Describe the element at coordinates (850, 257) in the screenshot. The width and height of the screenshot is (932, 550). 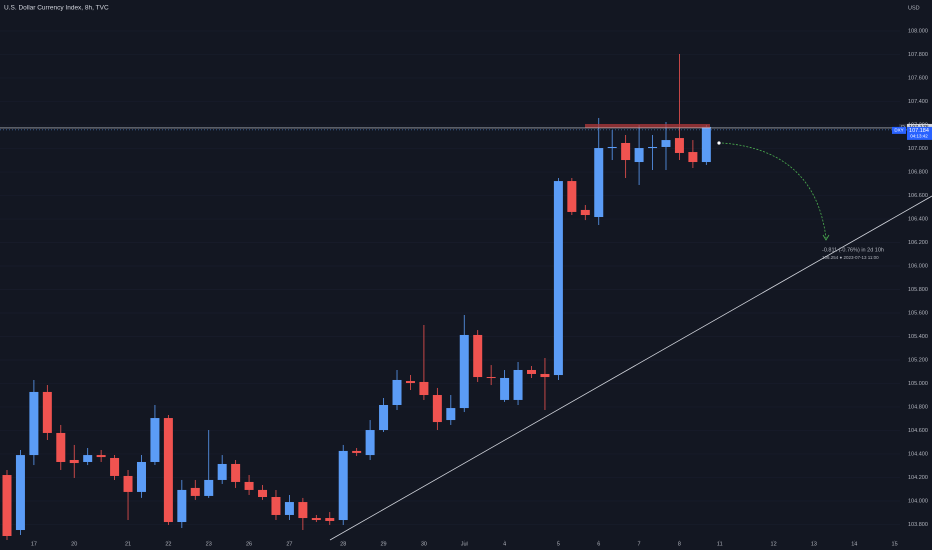
I see `projection-target: 106.254 ● 2023-07-13 11:00` at that location.